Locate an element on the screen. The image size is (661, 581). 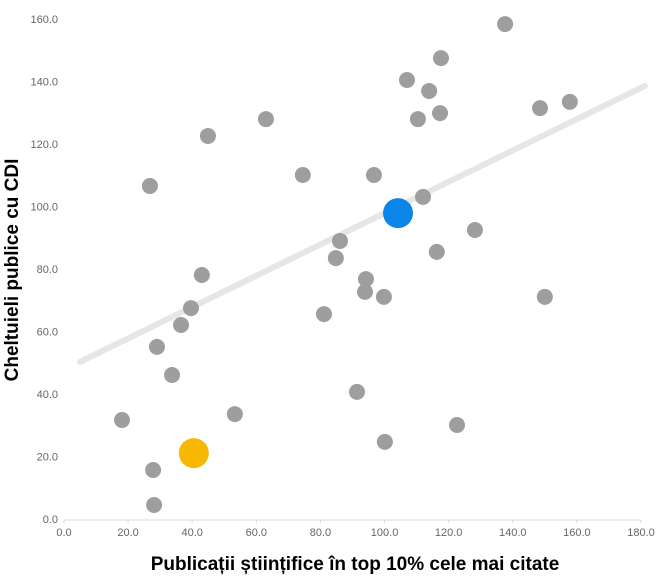
y-tick-label: 100.0 is located at coordinates (44, 207).